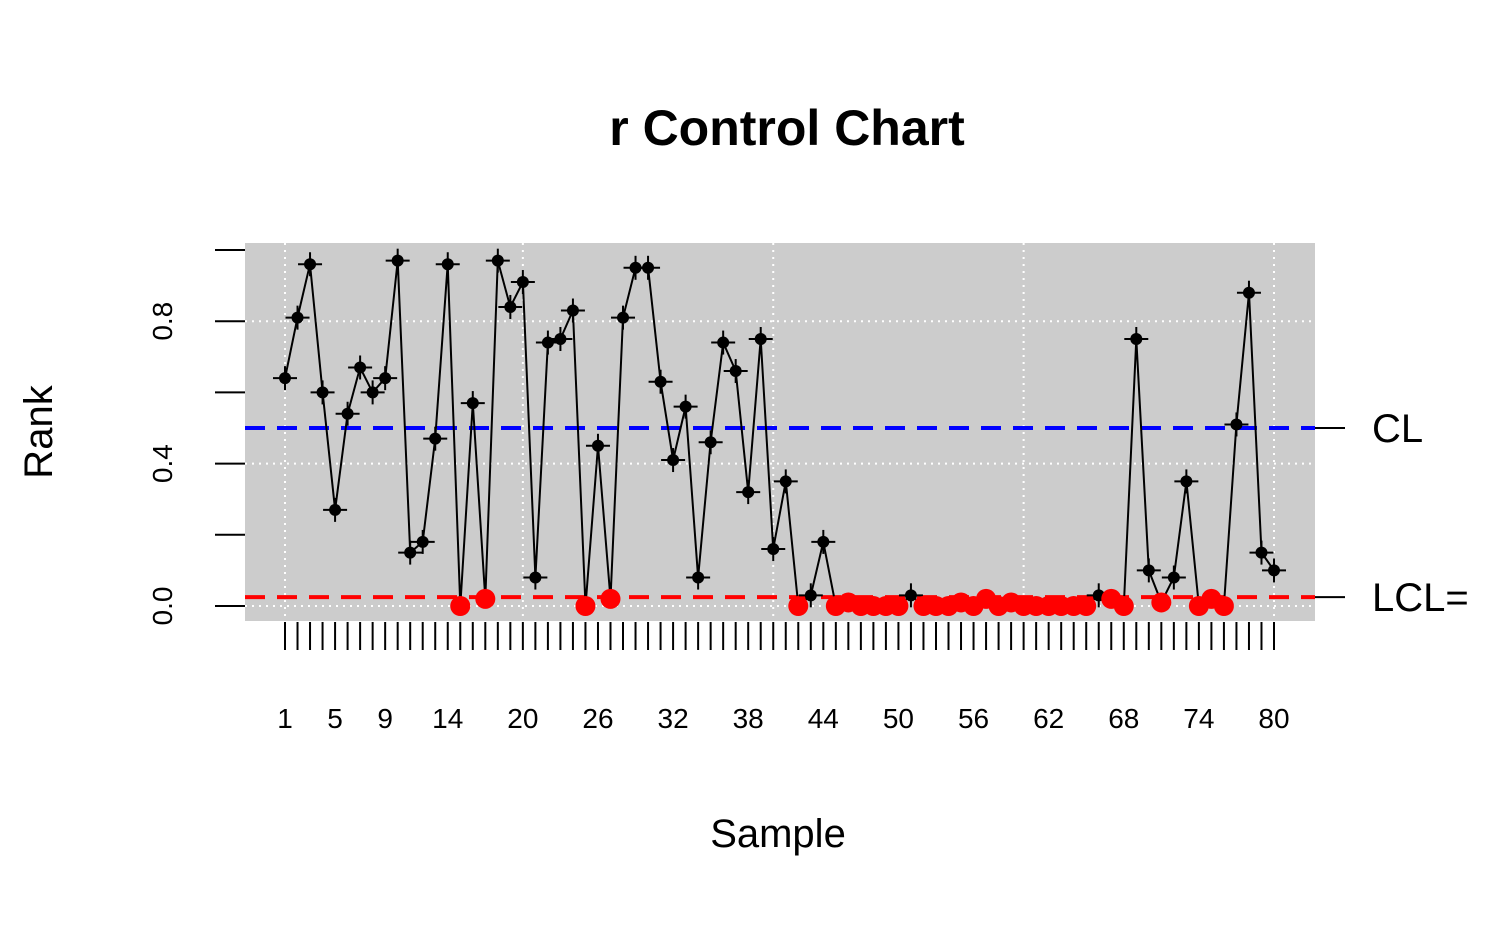 The image size is (1500, 927). Describe the element at coordinates (1397, 429) in the screenshot. I see `ref-label-0: CL` at that location.